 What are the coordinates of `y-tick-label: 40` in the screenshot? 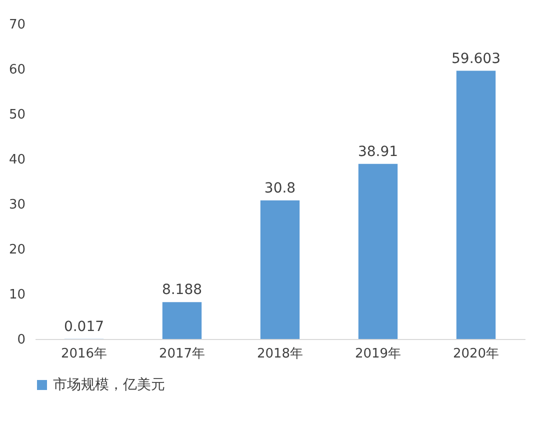 It's located at (17, 160).